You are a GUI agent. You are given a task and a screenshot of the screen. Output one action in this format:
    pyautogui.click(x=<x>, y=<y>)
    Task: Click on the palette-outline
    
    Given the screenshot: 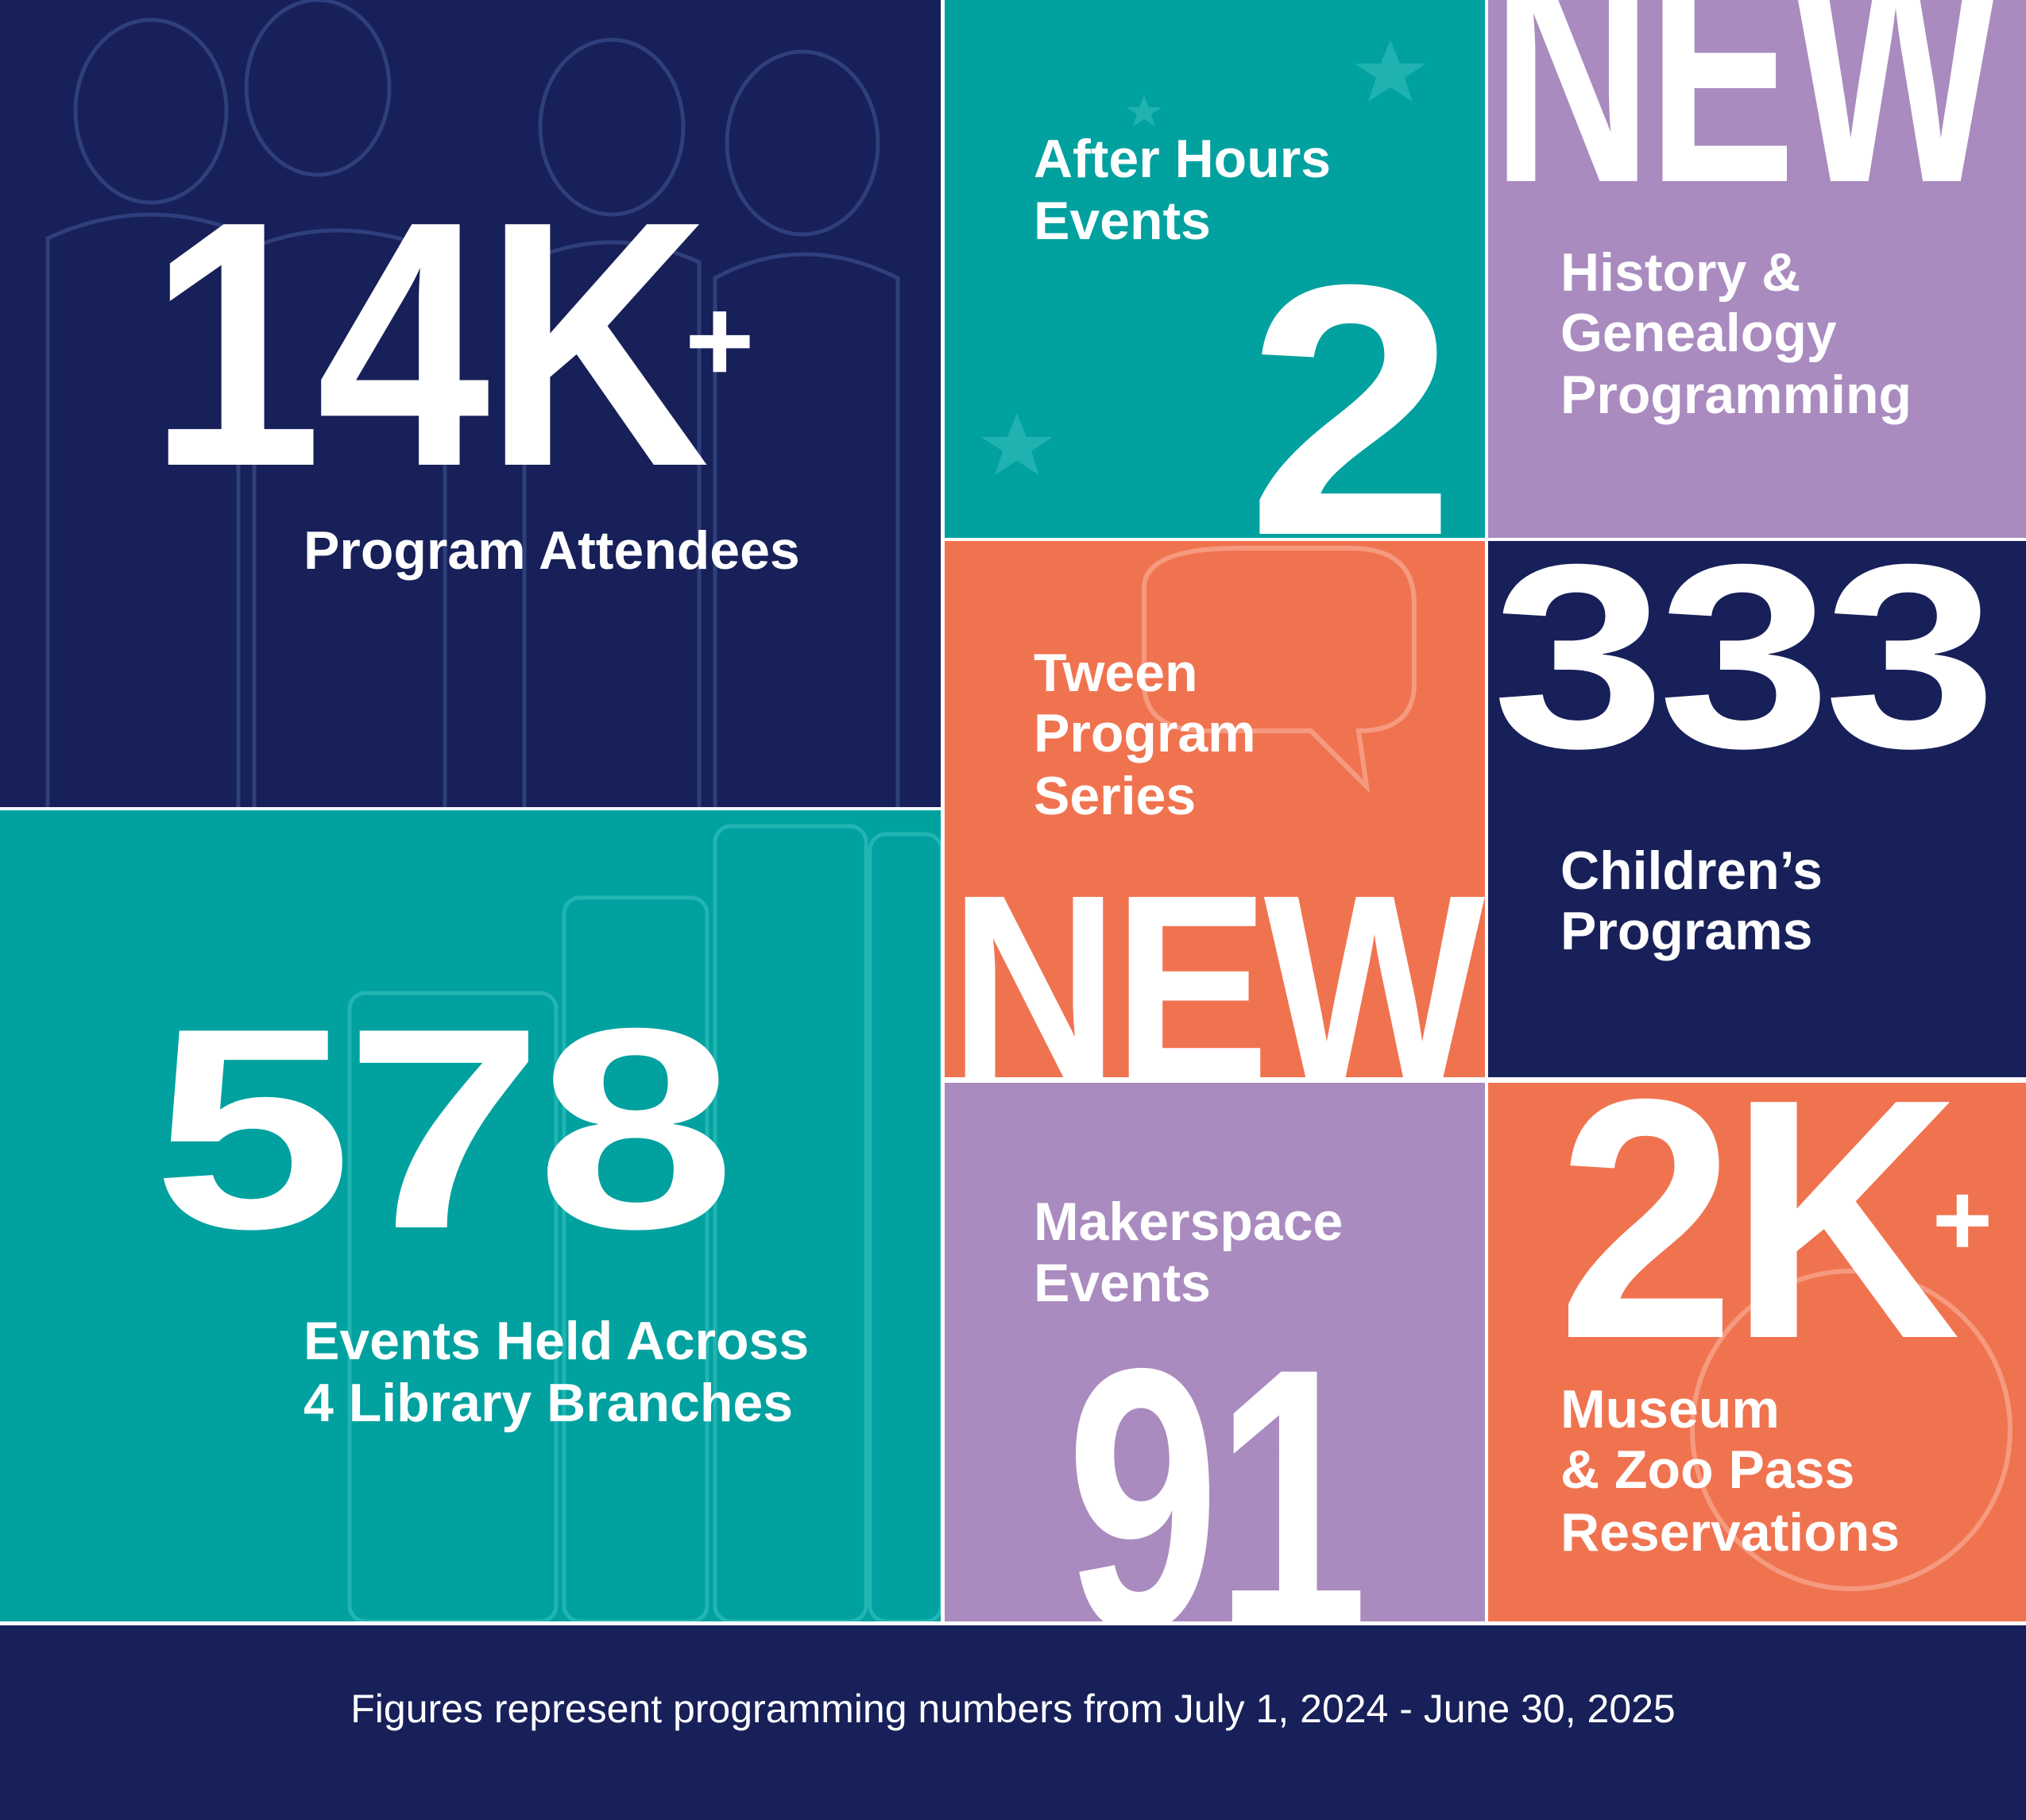 What is the action you would take?
    pyautogui.click(x=1851, y=1430)
    